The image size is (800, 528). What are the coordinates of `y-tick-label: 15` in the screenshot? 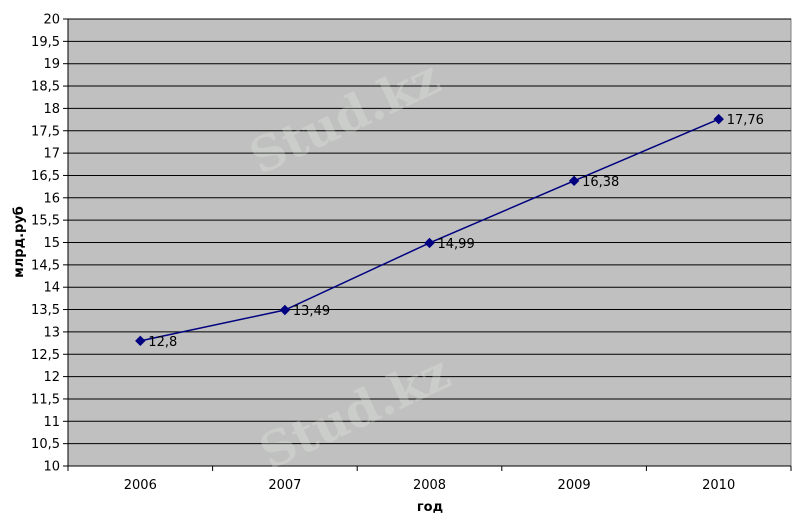 It's located at (51, 243).